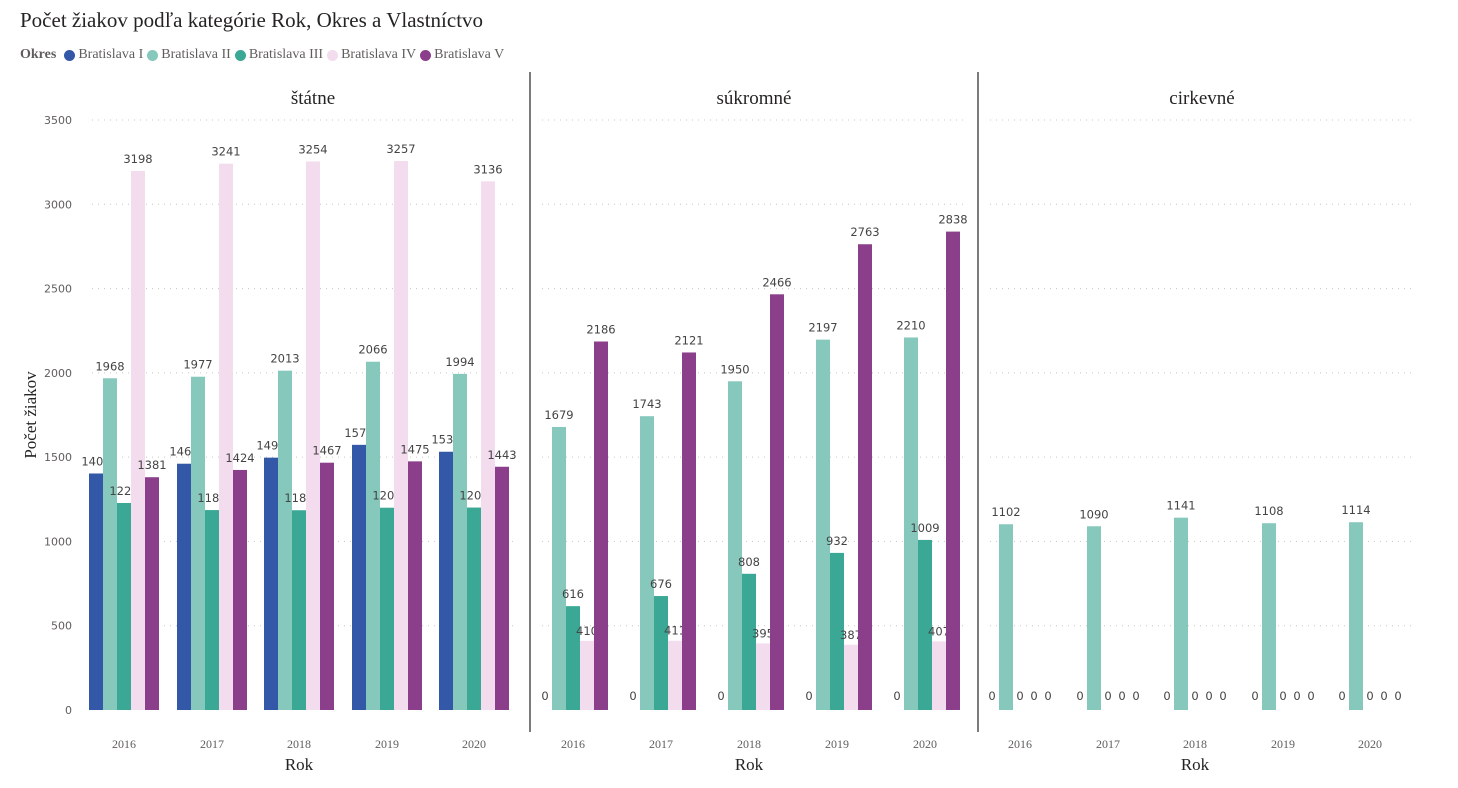 Image resolution: width=1458 pixels, height=788 pixels. Describe the element at coordinates (278, 55) in the screenshot. I see `legend-item-bratislava-iii: Bratislava III` at that location.